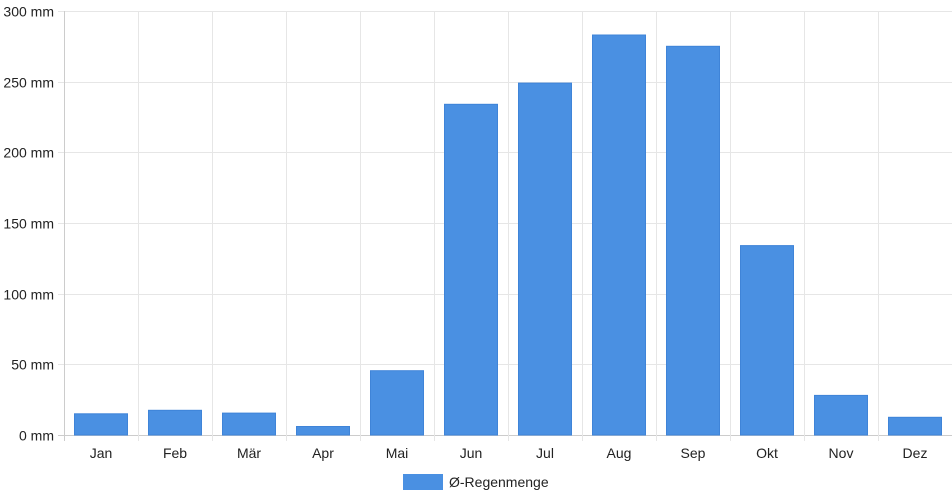  I want to click on x-tick-label: Jul, so click(545, 453).